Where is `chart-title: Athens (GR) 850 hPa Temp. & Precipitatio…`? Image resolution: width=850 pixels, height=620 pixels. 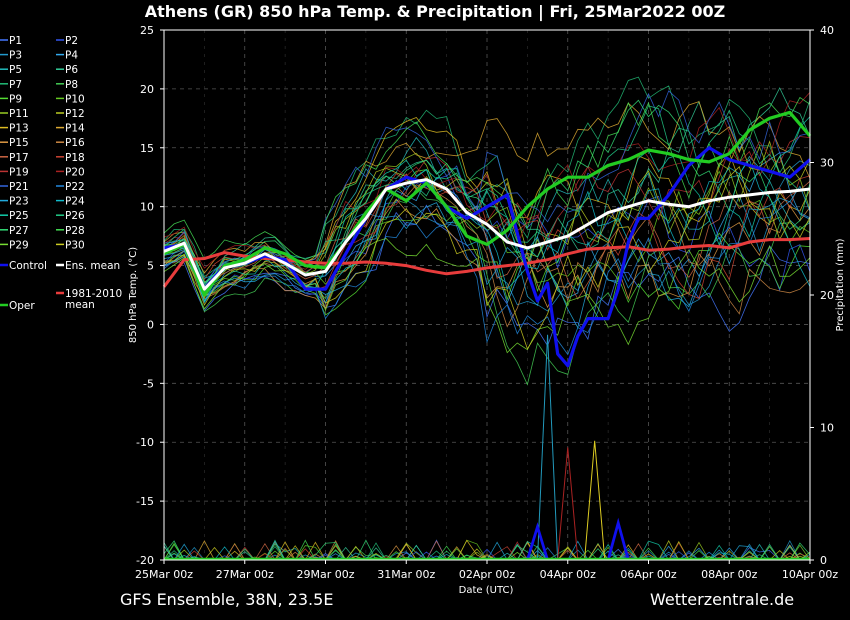
chart-title: Athens (GR) 850 hPa Temp. & Precipitatio… is located at coordinates (435, 12).